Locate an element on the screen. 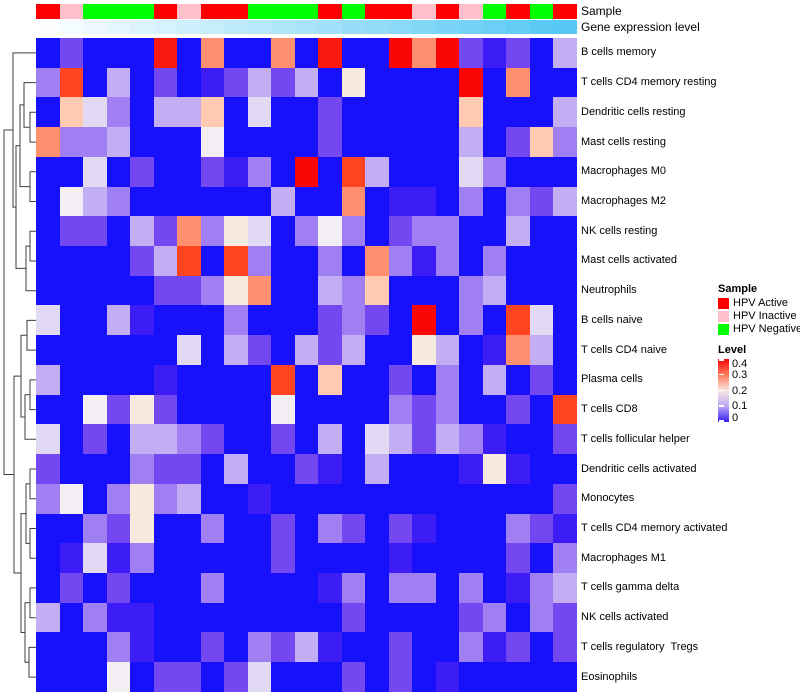 This screenshot has height=700, width=800. heatmap-row-label: T cells follicular helper is located at coordinates (635, 438).